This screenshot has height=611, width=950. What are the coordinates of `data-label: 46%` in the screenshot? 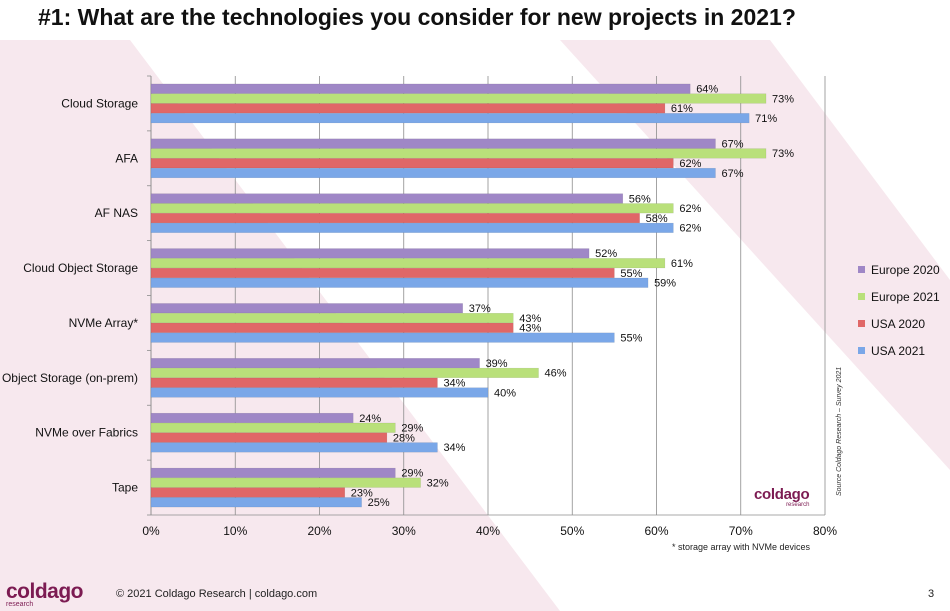 It's located at (556, 374).